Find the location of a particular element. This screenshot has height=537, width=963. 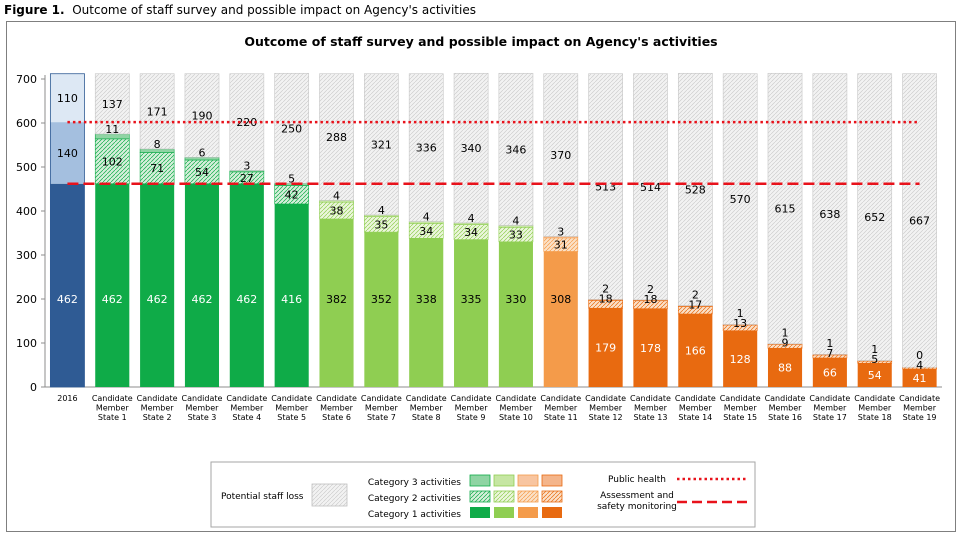

data-label-staff-loss: 171 is located at coordinates (157, 111).